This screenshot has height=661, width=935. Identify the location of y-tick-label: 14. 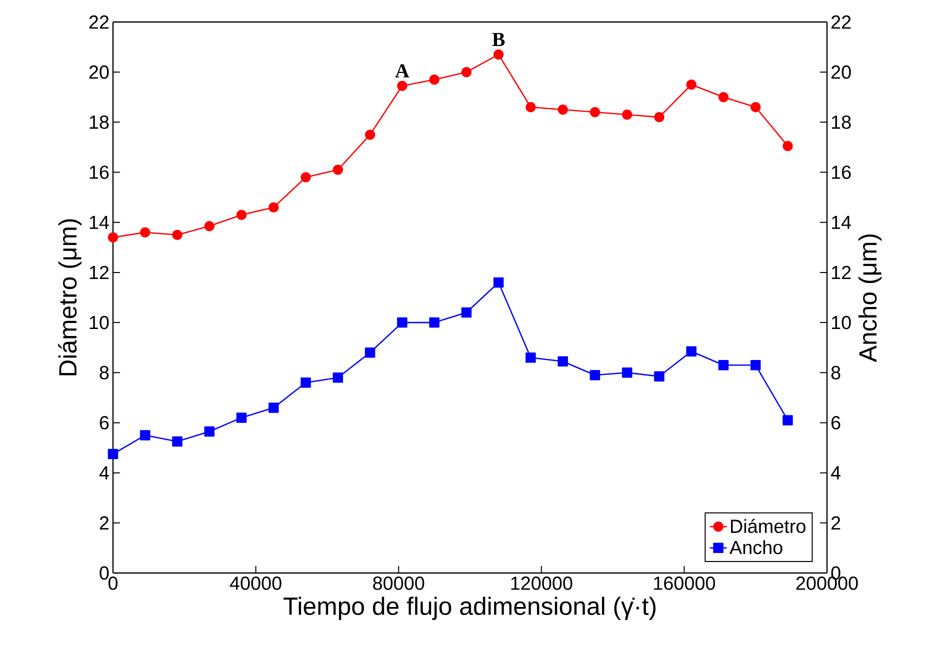
(99, 222).